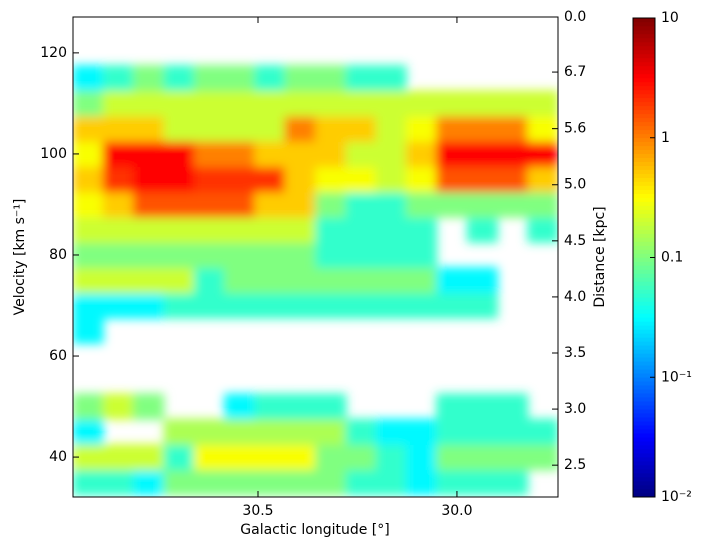 This screenshot has width=709, height=556. What do you see at coordinates (58, 457) in the screenshot?
I see `y-tick-label: 40` at bounding box center [58, 457].